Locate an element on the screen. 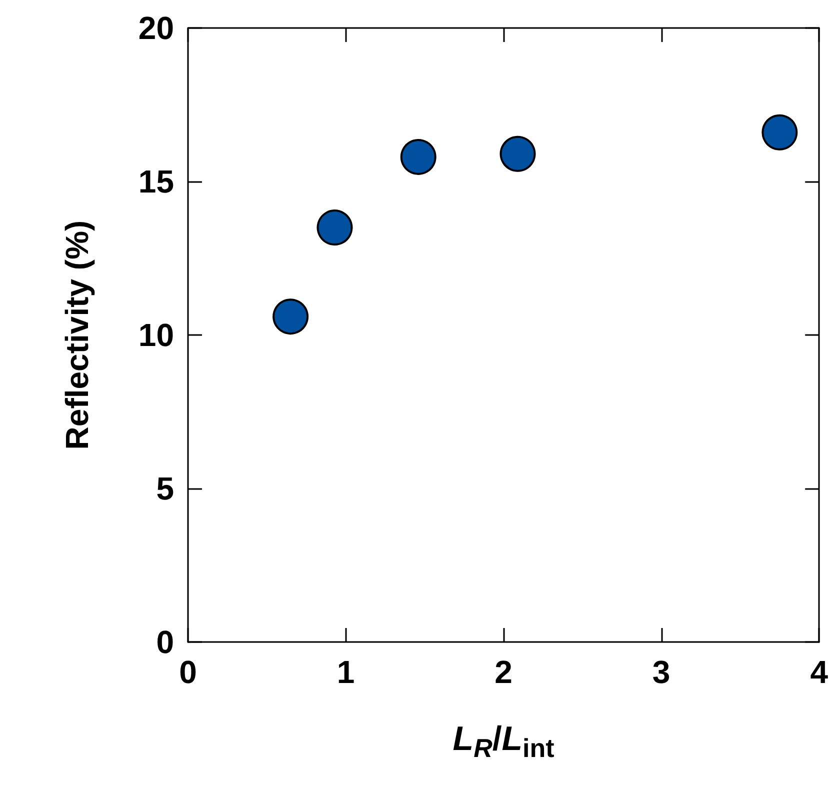 The width and height of the screenshot is (831, 789). x-tick-label: 0 is located at coordinates (188, 672).